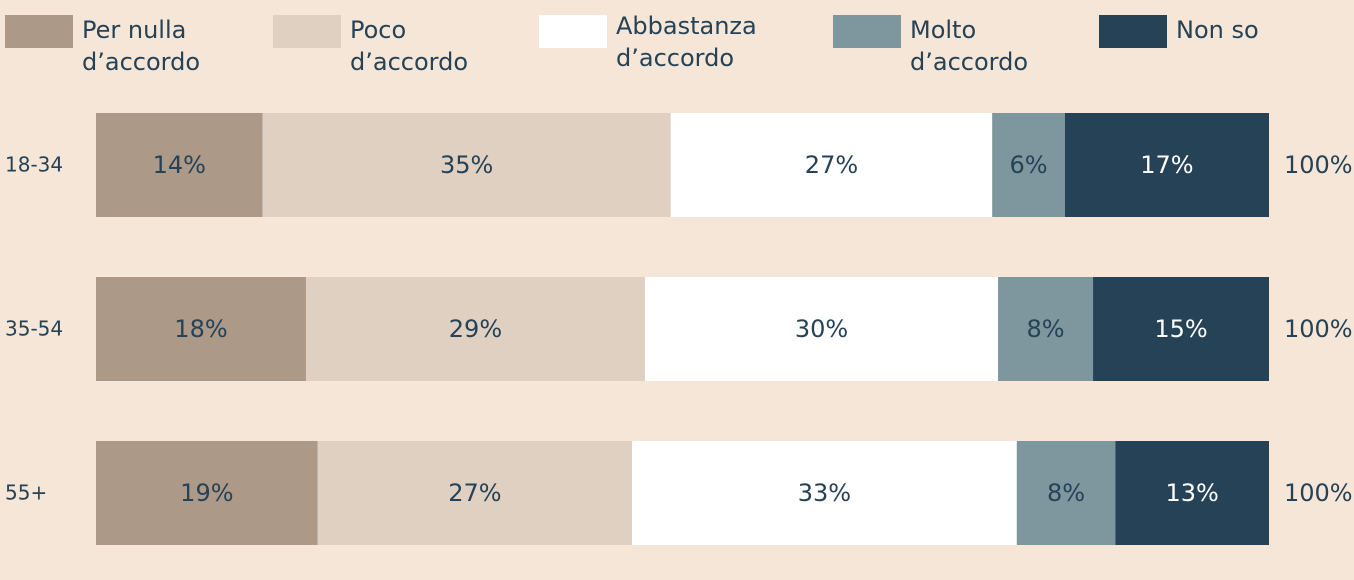 This screenshot has width=1354, height=580. I want to click on legend-label: Non so, so click(1217, 30).